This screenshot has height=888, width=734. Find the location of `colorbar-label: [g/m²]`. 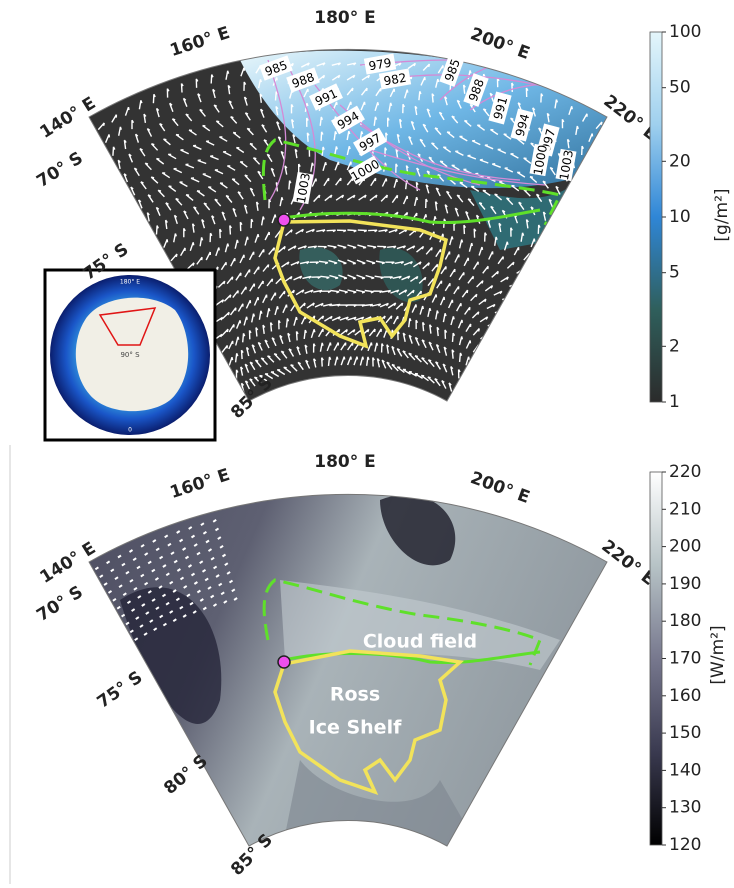

colorbar-label: [g/m²] is located at coordinates (722, 214).